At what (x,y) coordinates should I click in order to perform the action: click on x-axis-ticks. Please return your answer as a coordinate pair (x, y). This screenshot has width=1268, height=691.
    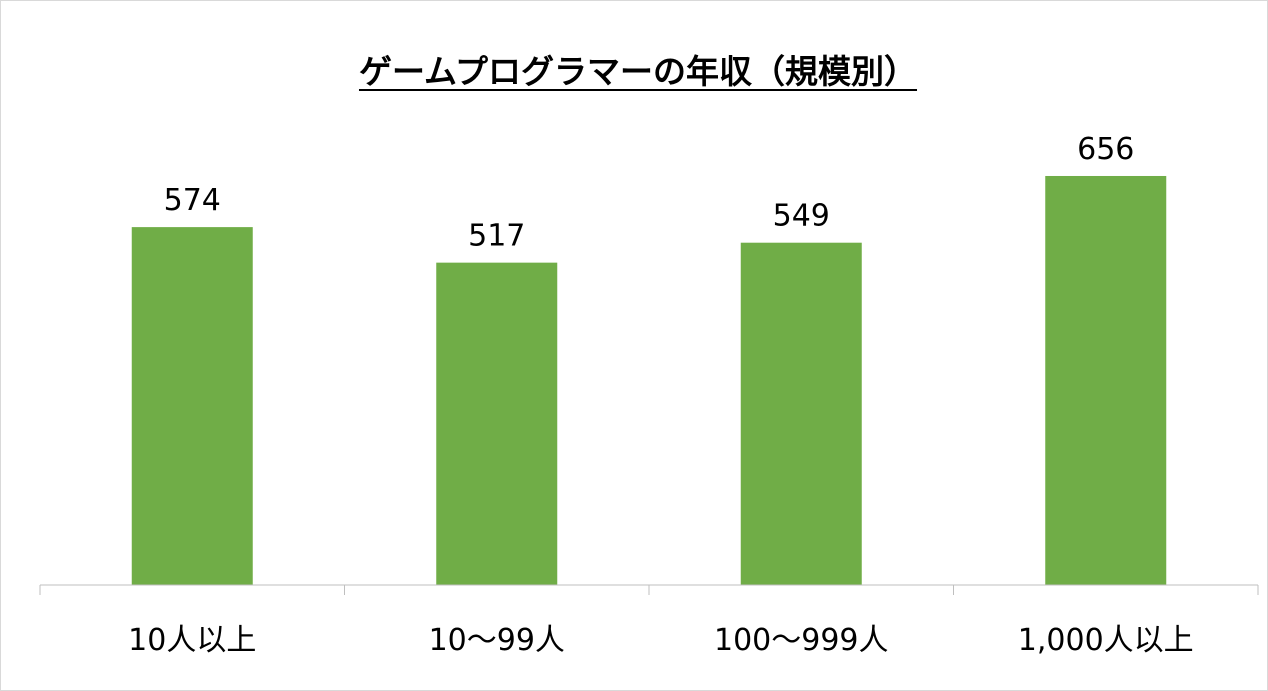
    Looking at the image, I should click on (649, 590).